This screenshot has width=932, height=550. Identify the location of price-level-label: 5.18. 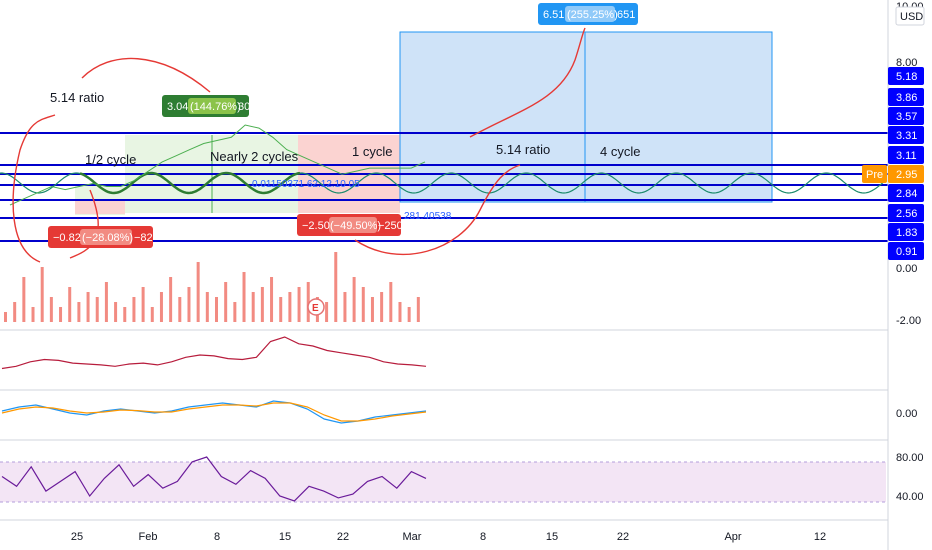
(906, 77).